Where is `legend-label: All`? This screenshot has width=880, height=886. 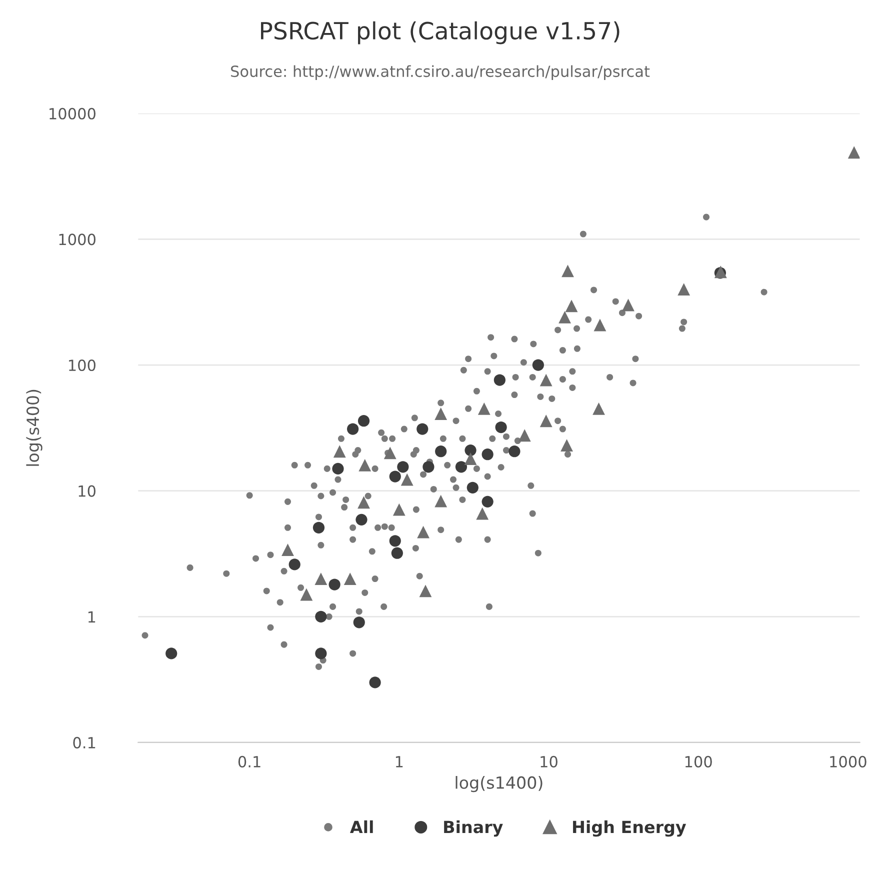 legend-label: All is located at coordinates (361, 827).